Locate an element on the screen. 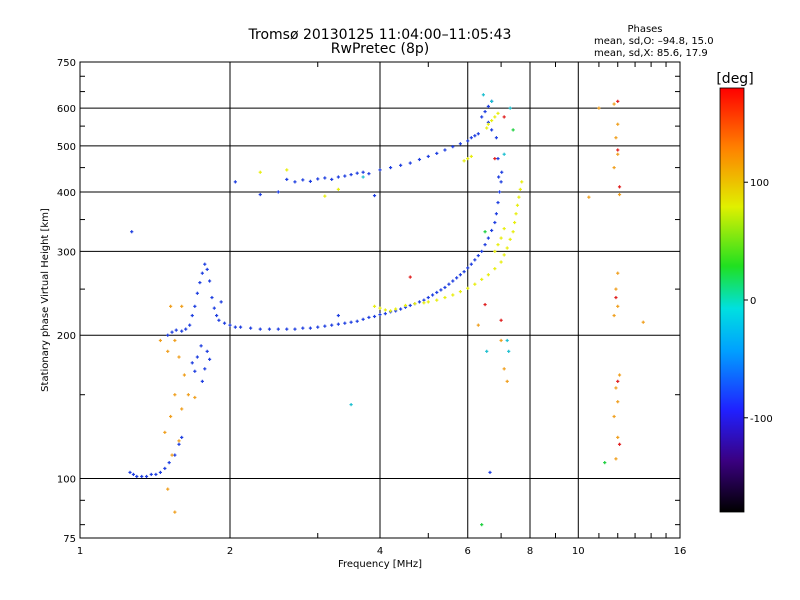  chart-subtitle: RwPretec (8p) is located at coordinates (380, 49).